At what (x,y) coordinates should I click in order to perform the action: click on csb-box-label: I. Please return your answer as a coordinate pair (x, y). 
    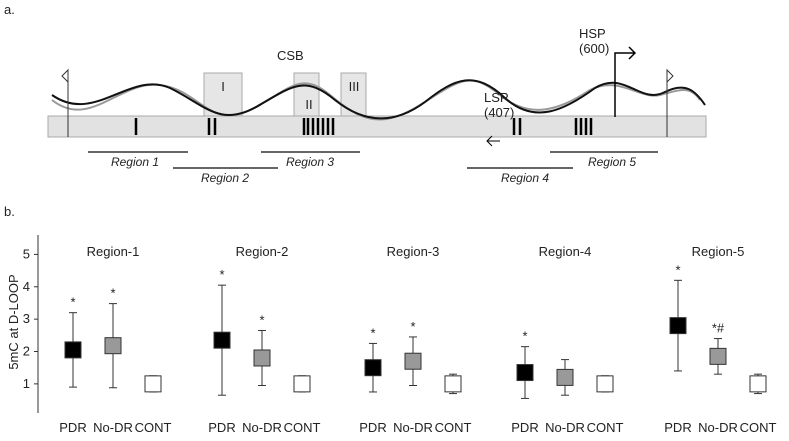
    Looking at the image, I should click on (223, 86).